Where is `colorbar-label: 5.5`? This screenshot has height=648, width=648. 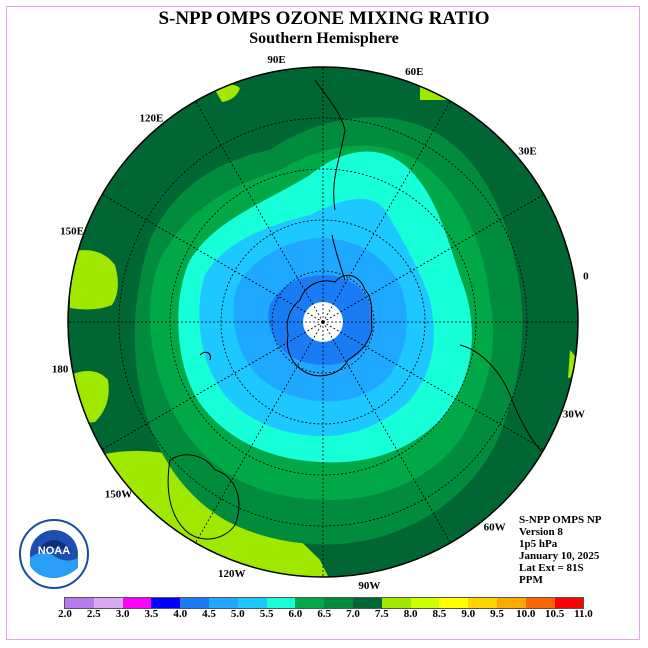 colorbar-label: 5.5 is located at coordinates (266, 614).